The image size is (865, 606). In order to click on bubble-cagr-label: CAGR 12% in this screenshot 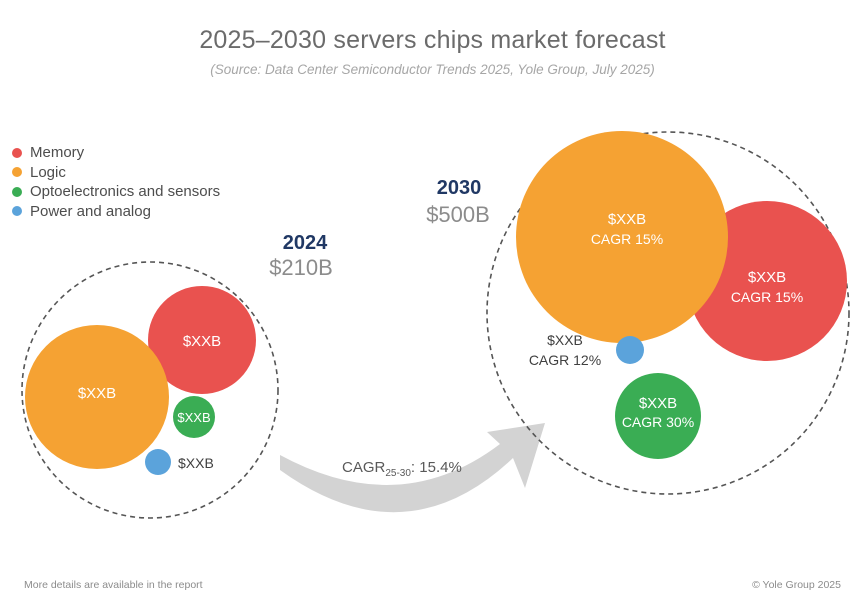, I will do `click(565, 360)`.